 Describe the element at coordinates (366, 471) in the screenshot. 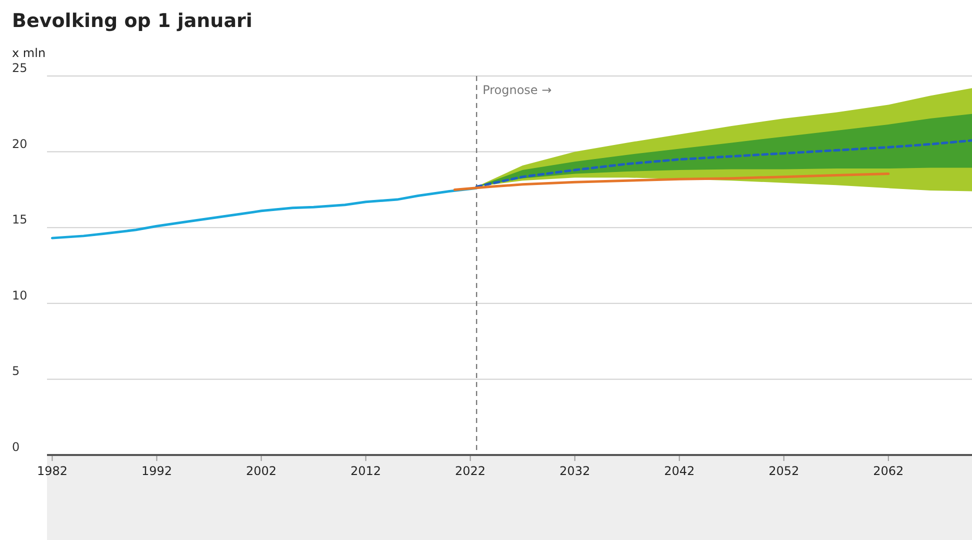

I see `x-tick-label: 2012` at that location.